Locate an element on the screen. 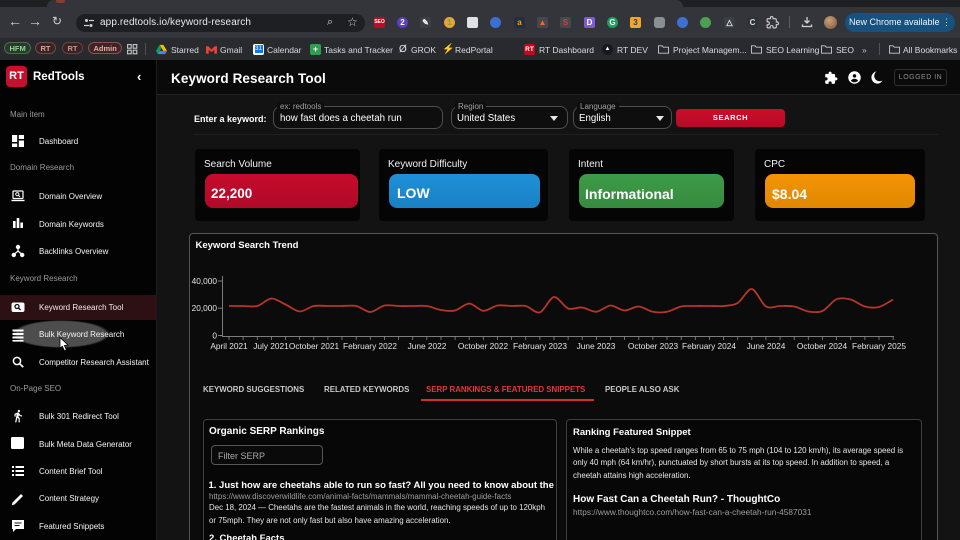 This screenshot has width=960, height=540. svg-text: April 2021 is located at coordinates (229, 346).